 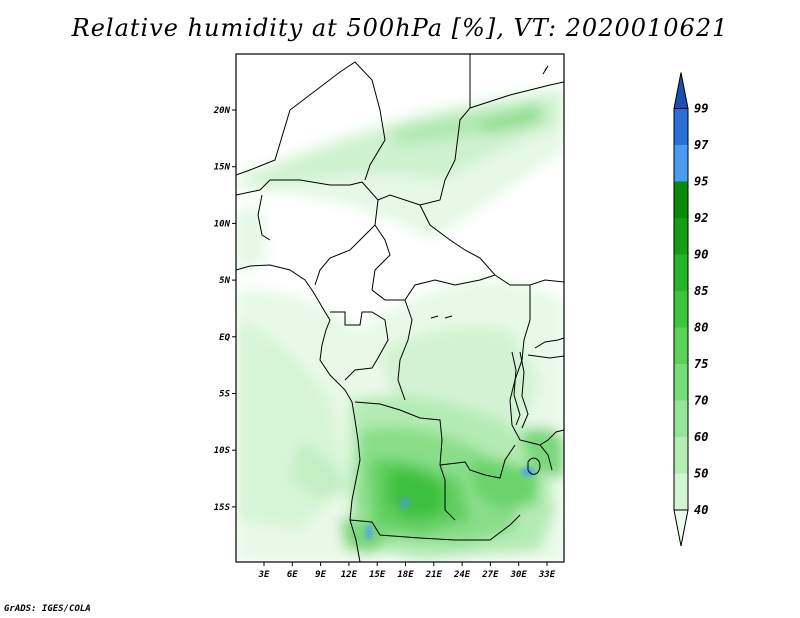 I want to click on lat-label: 5N, so click(x=224, y=281).